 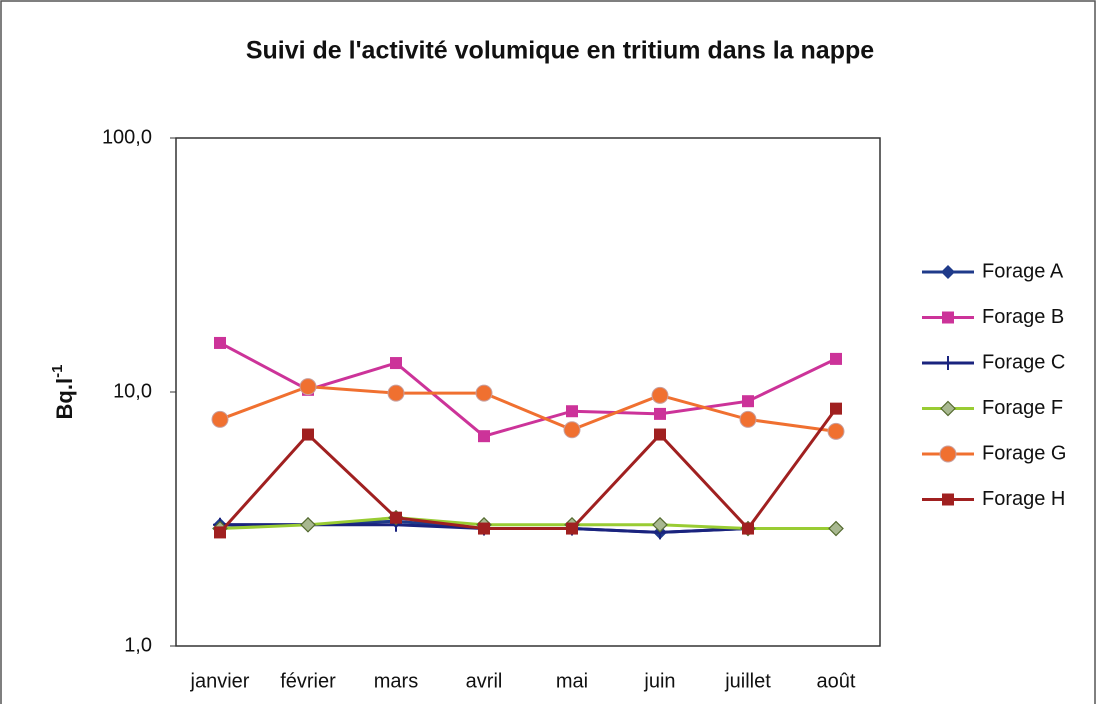 I want to click on x-tick-label: avril, so click(x=484, y=681).